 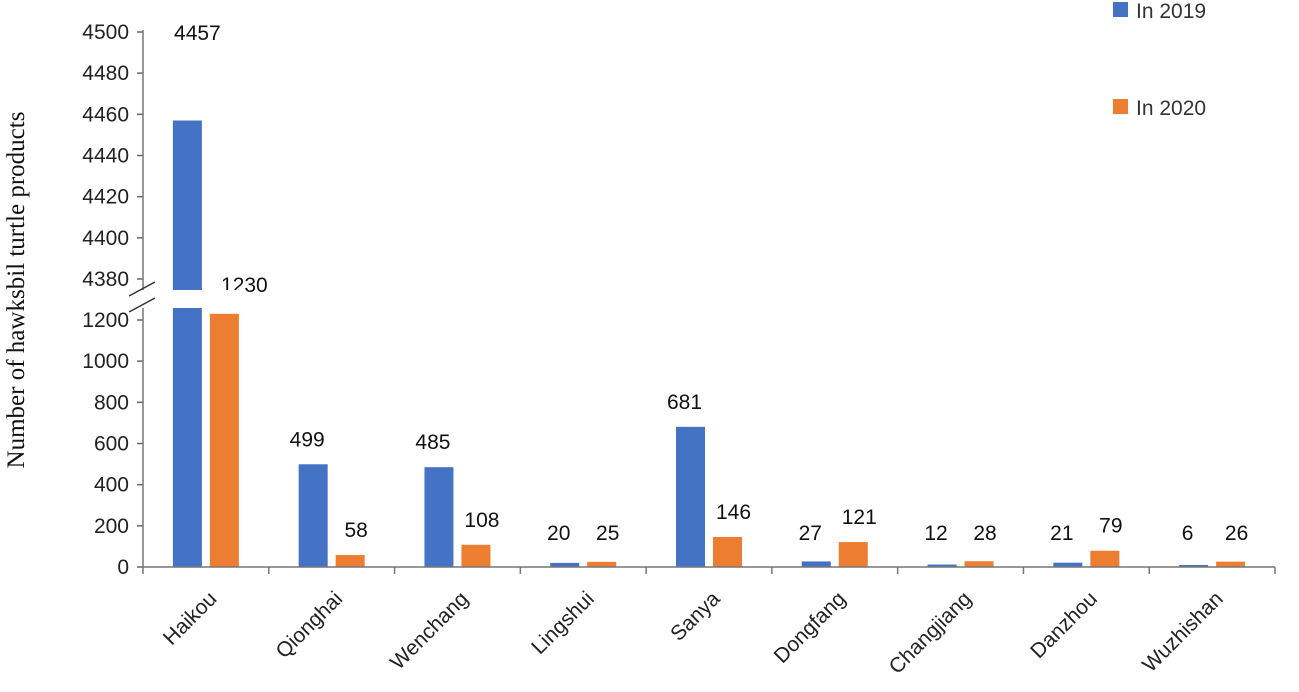 What do you see at coordinates (1236, 533) in the screenshot?
I see `data-label: 26` at bounding box center [1236, 533].